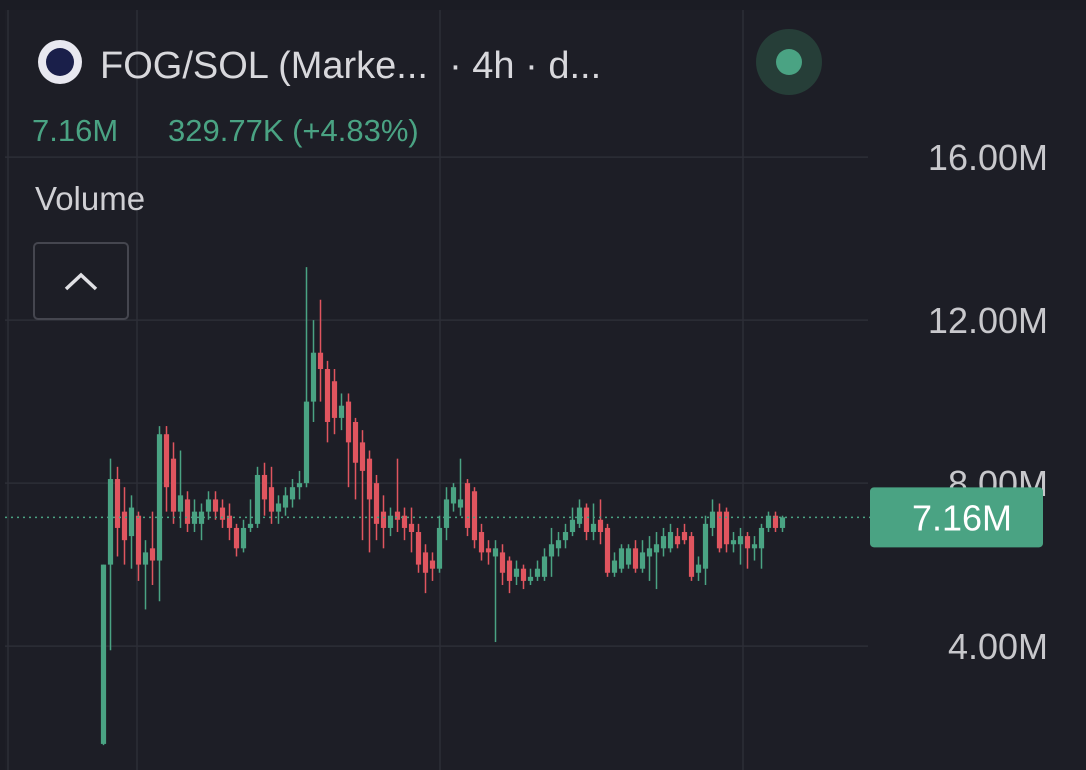 The image size is (1086, 770). I want to click on token-icon-inner, so click(60, 62).